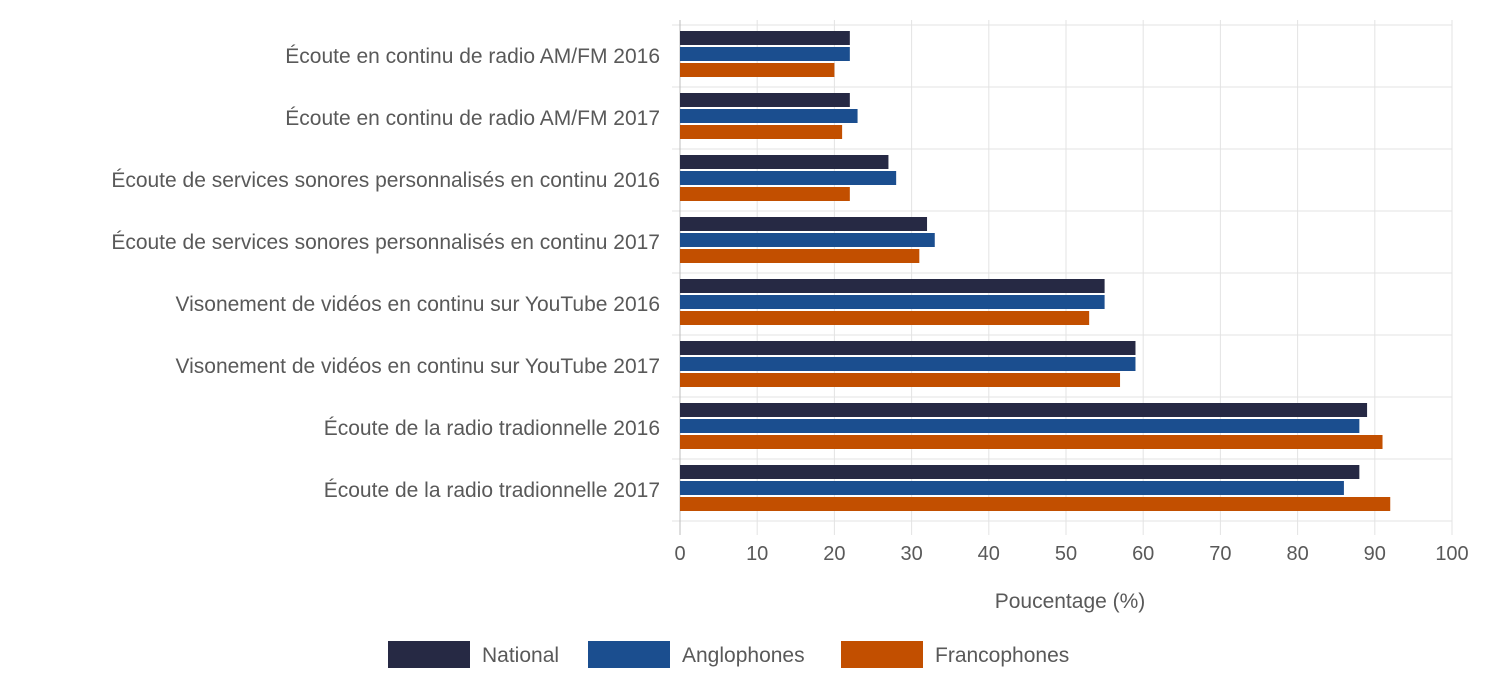 The width and height of the screenshot is (1510, 690). I want to click on x-tick-label: 30, so click(911, 554).